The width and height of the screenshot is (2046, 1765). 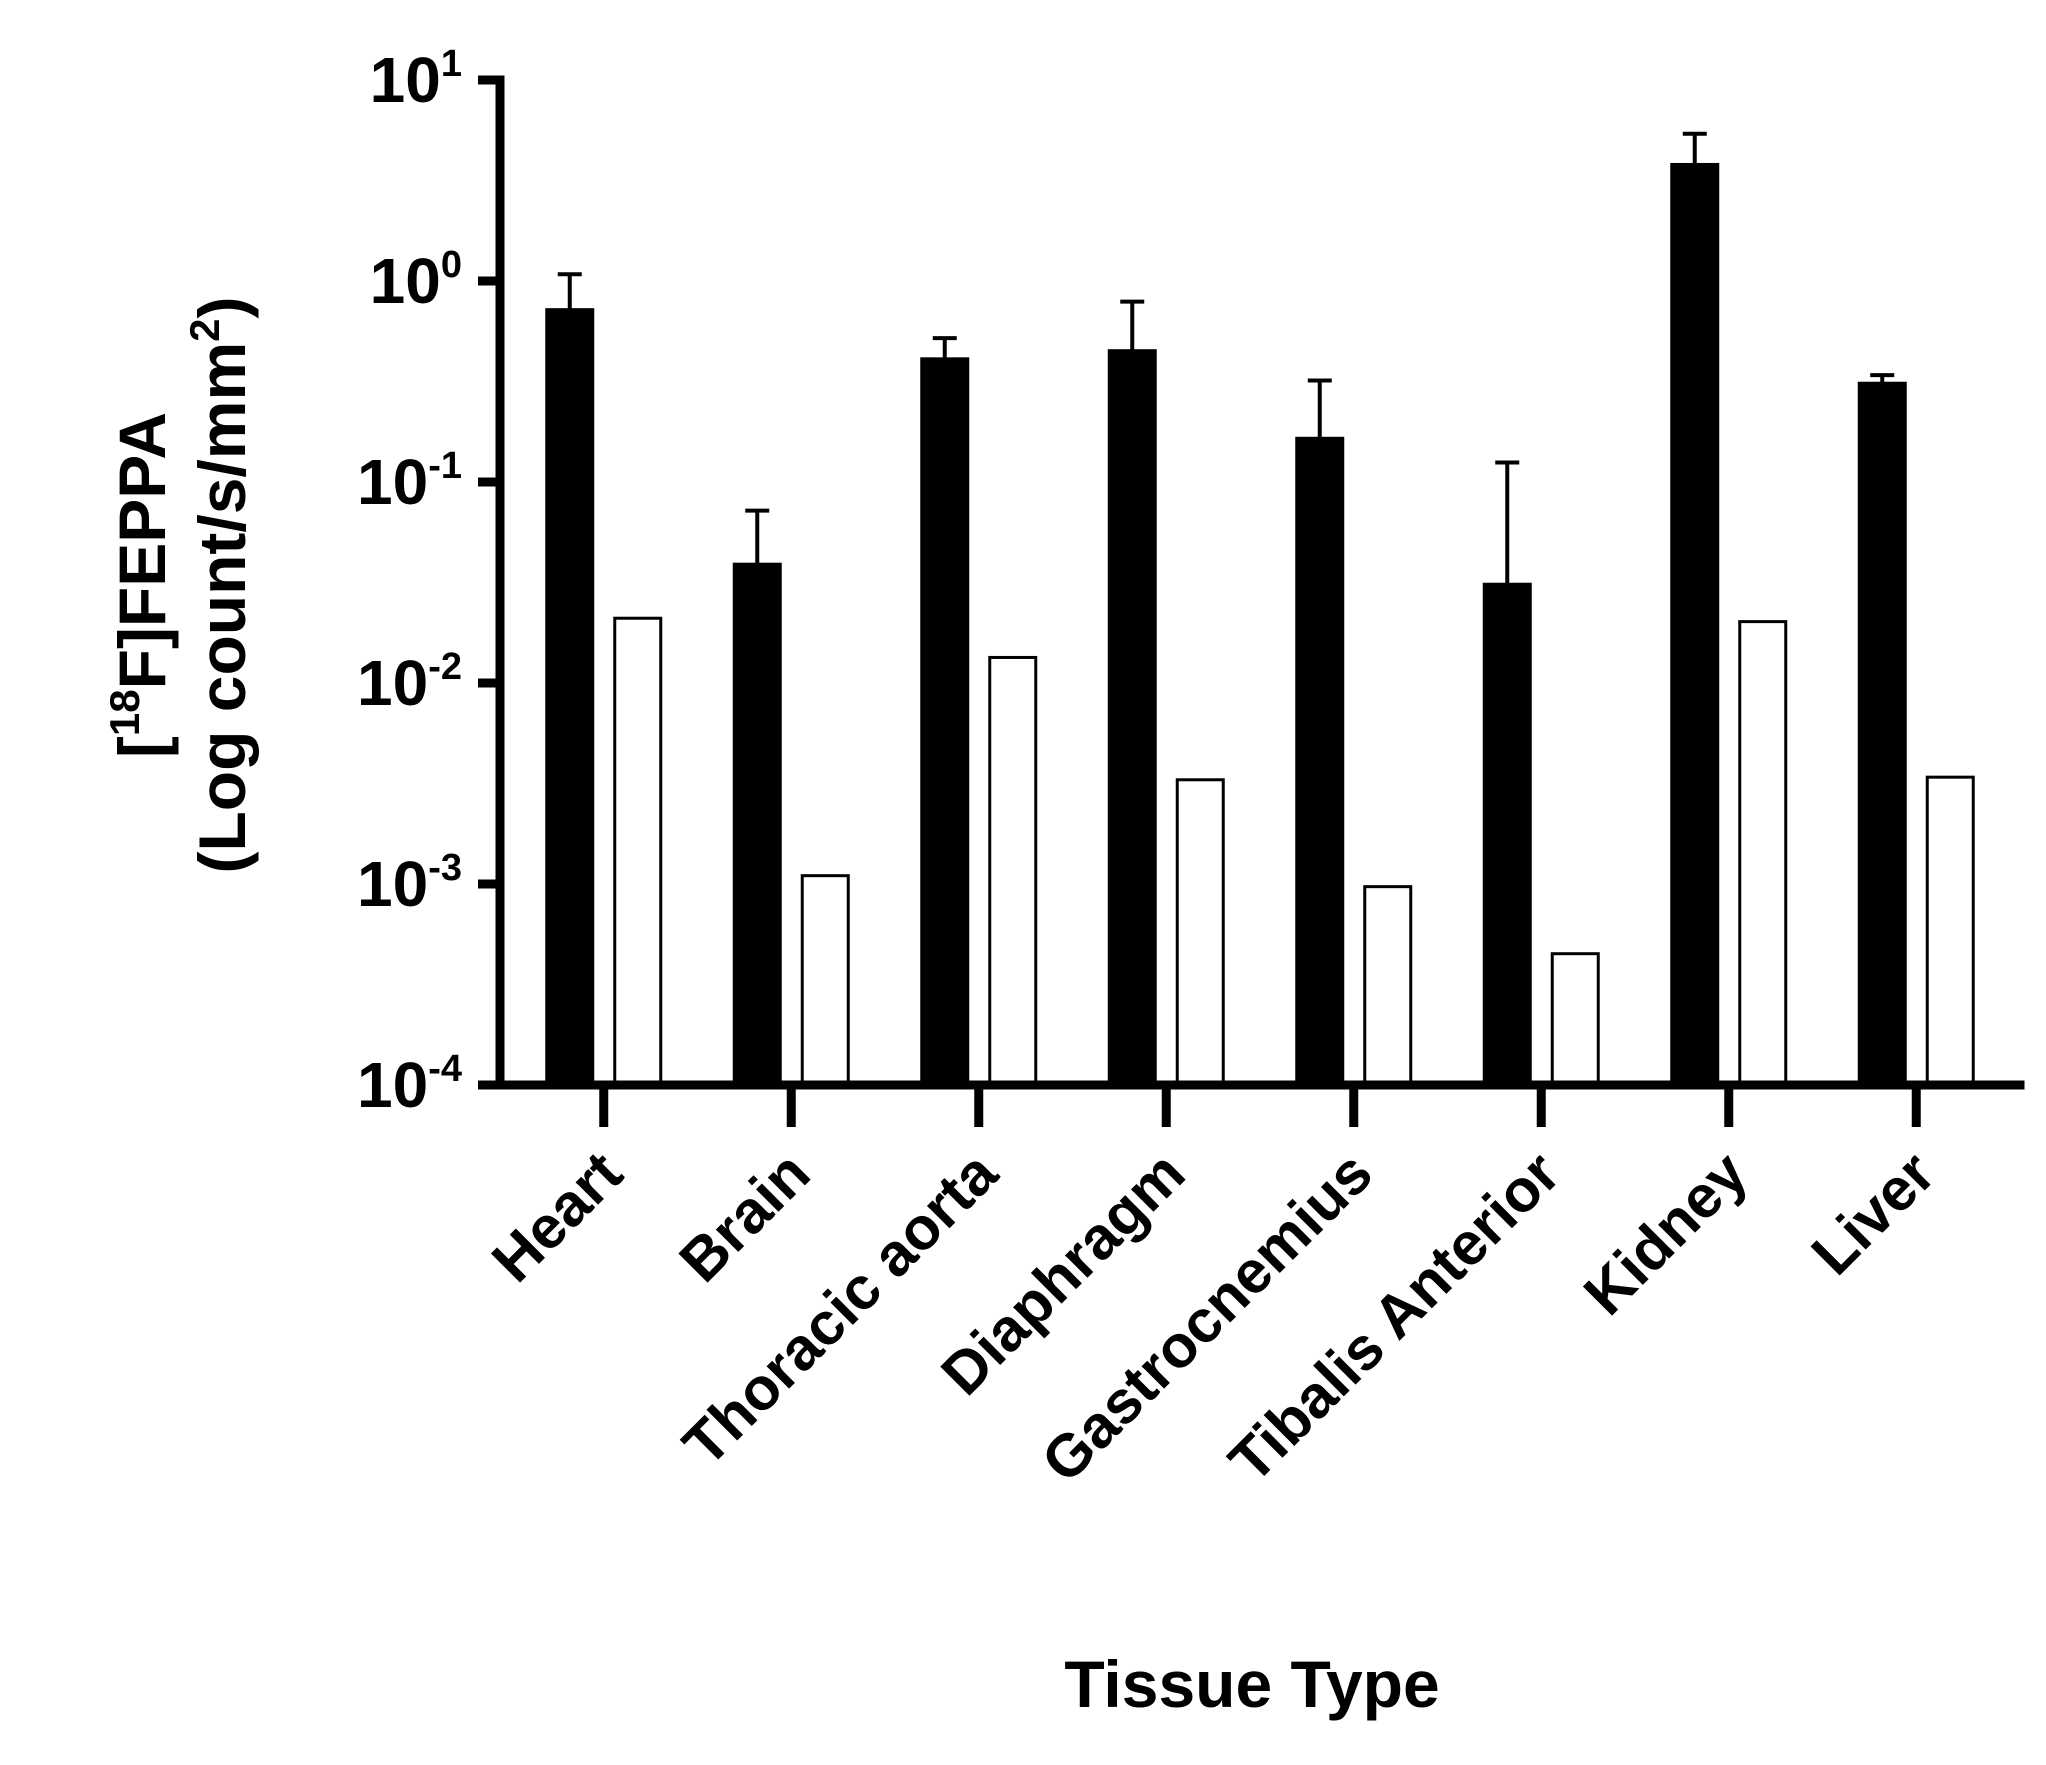 I want to click on y-axis-title-line-1: [18F]FEPPA, so click(x=140, y=585).